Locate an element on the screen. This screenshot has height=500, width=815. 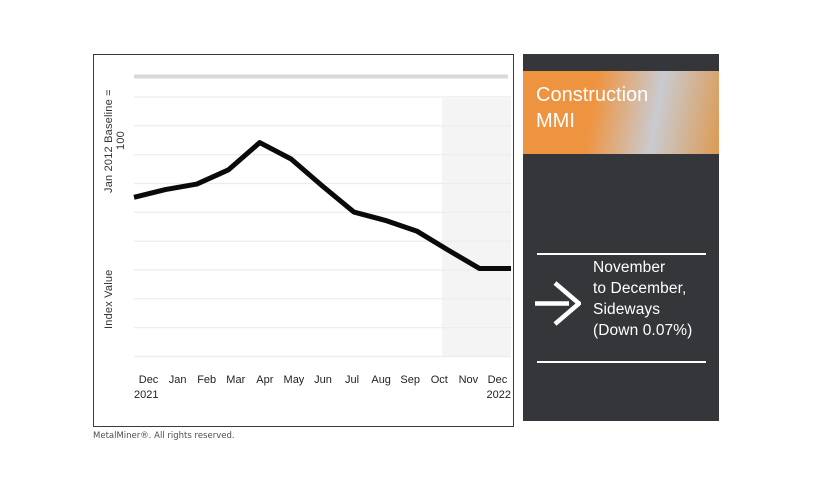
right-arrow-icon is located at coordinates (558, 303).